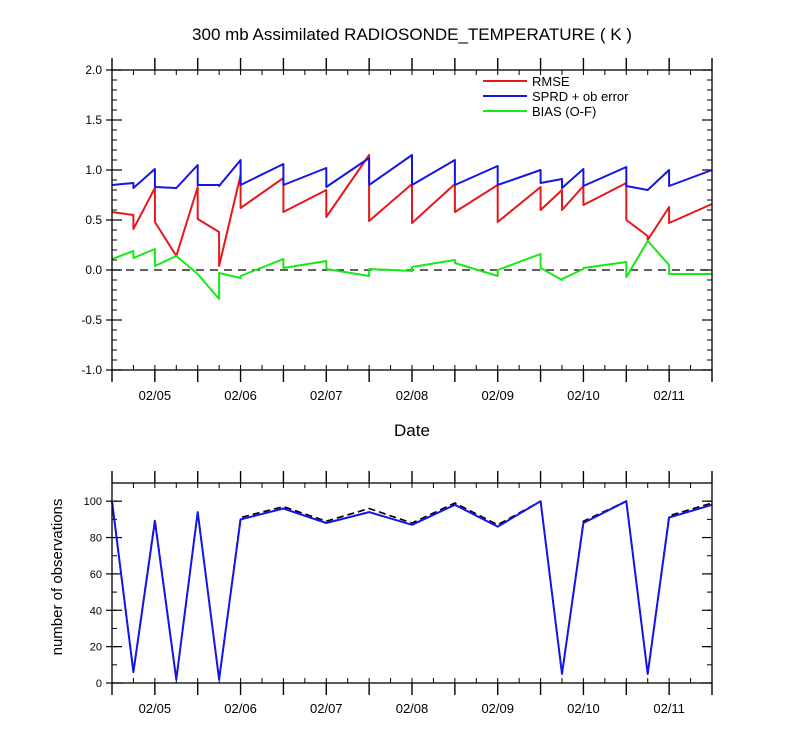  What do you see at coordinates (497, 395) in the screenshot?
I see `top-x-tick-label: 02/09` at bounding box center [497, 395].